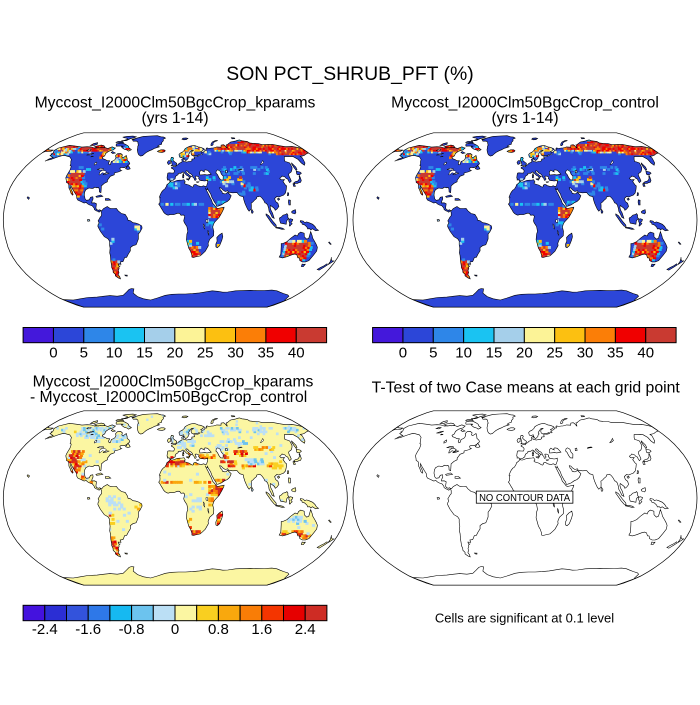 This screenshot has width=700, height=705. What do you see at coordinates (349, 74) in the screenshot?
I see `svg-text: SON PCT_SHRUB_PFT (%)` at bounding box center [349, 74].